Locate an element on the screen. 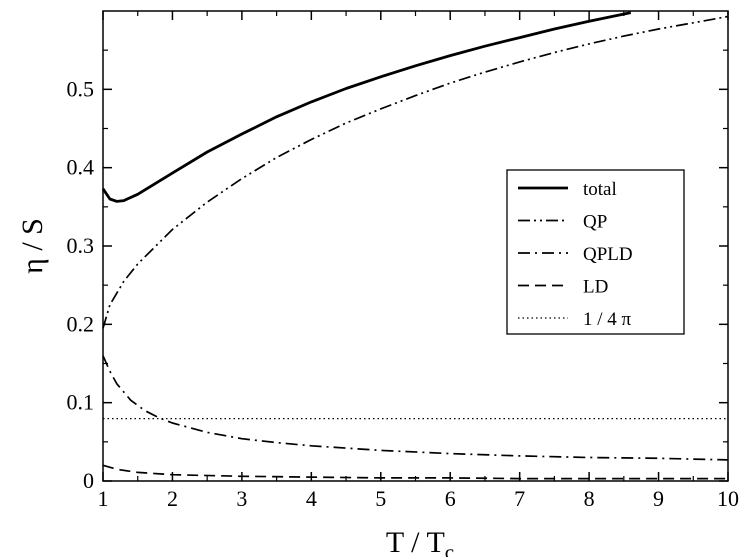 The width and height of the screenshot is (745, 557). legend-box is located at coordinates (595, 252).